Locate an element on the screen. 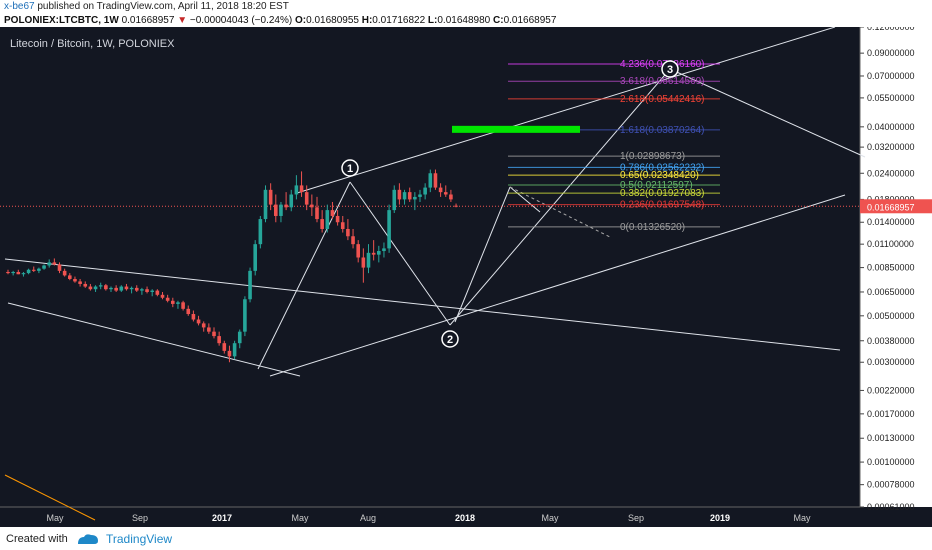 The image size is (932, 550). time-tick-label: Aug is located at coordinates (368, 518).